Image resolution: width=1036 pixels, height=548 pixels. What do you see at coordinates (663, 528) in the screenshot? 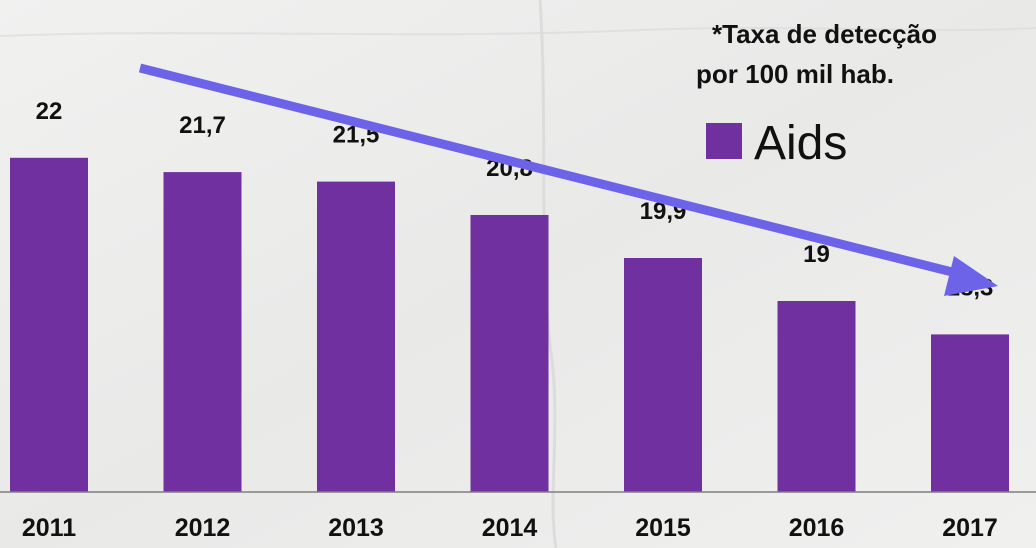
I see `x-tick-label-2015: 2015` at bounding box center [663, 528].